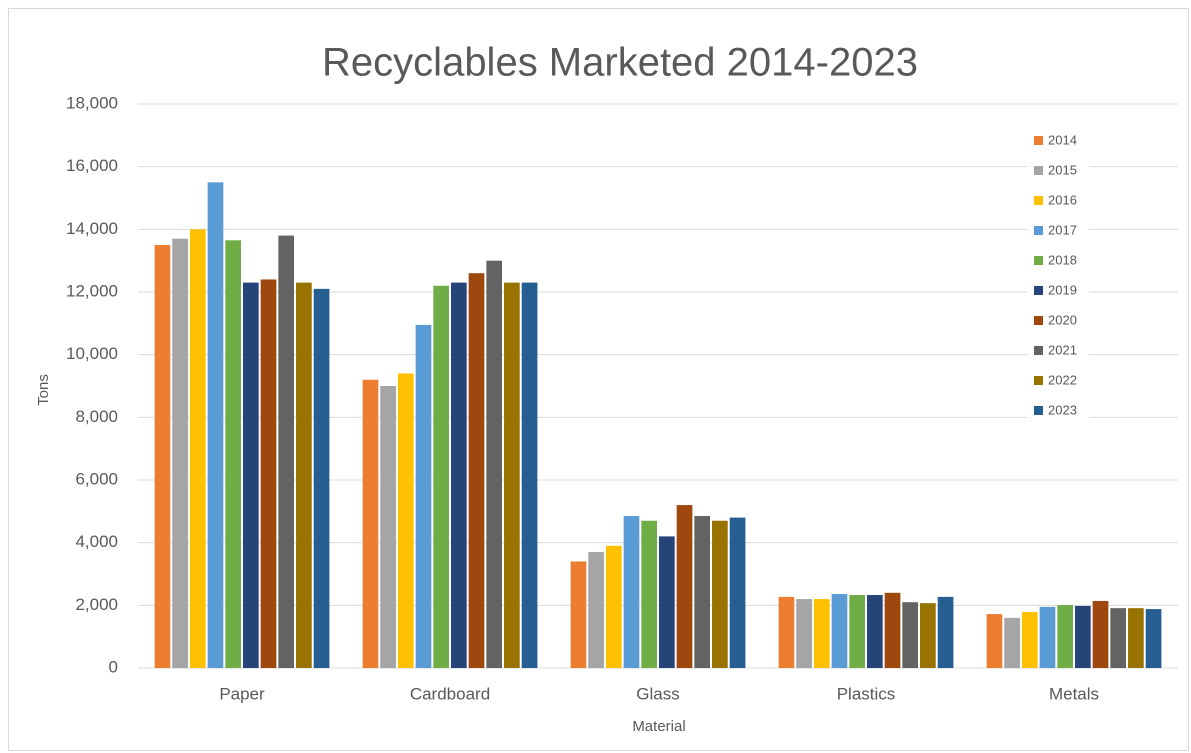 This screenshot has height=753, width=1191. I want to click on x-tick-label: Paper, so click(242, 693).